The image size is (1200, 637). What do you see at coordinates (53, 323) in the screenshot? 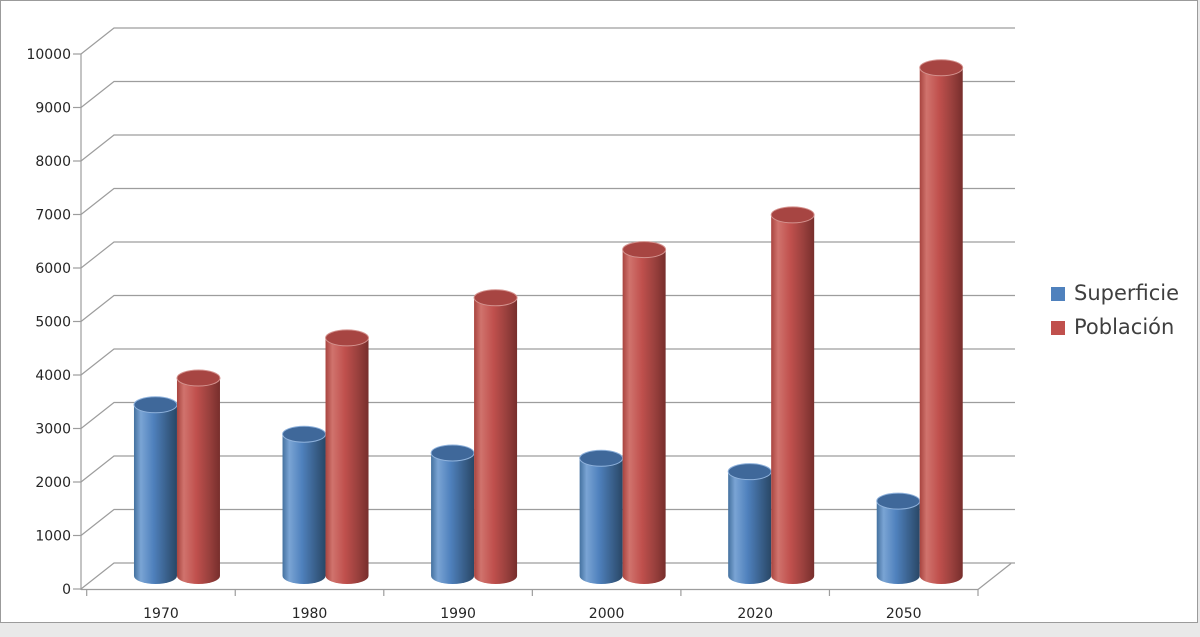
I see `y-tick-label: 5000` at bounding box center [53, 323].